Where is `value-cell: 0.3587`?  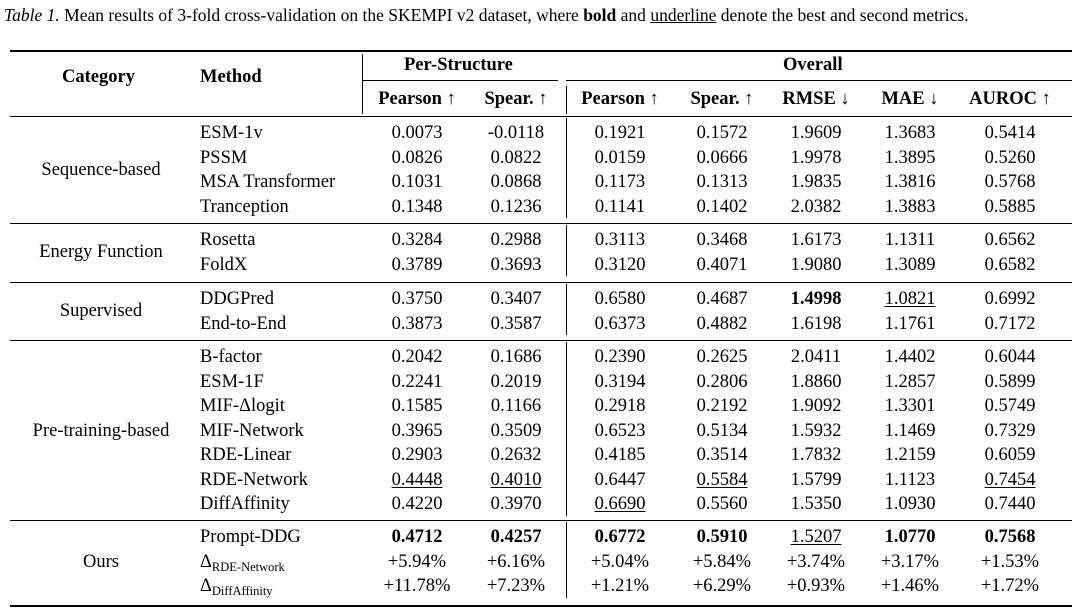
value-cell: 0.3587 is located at coordinates (516, 323).